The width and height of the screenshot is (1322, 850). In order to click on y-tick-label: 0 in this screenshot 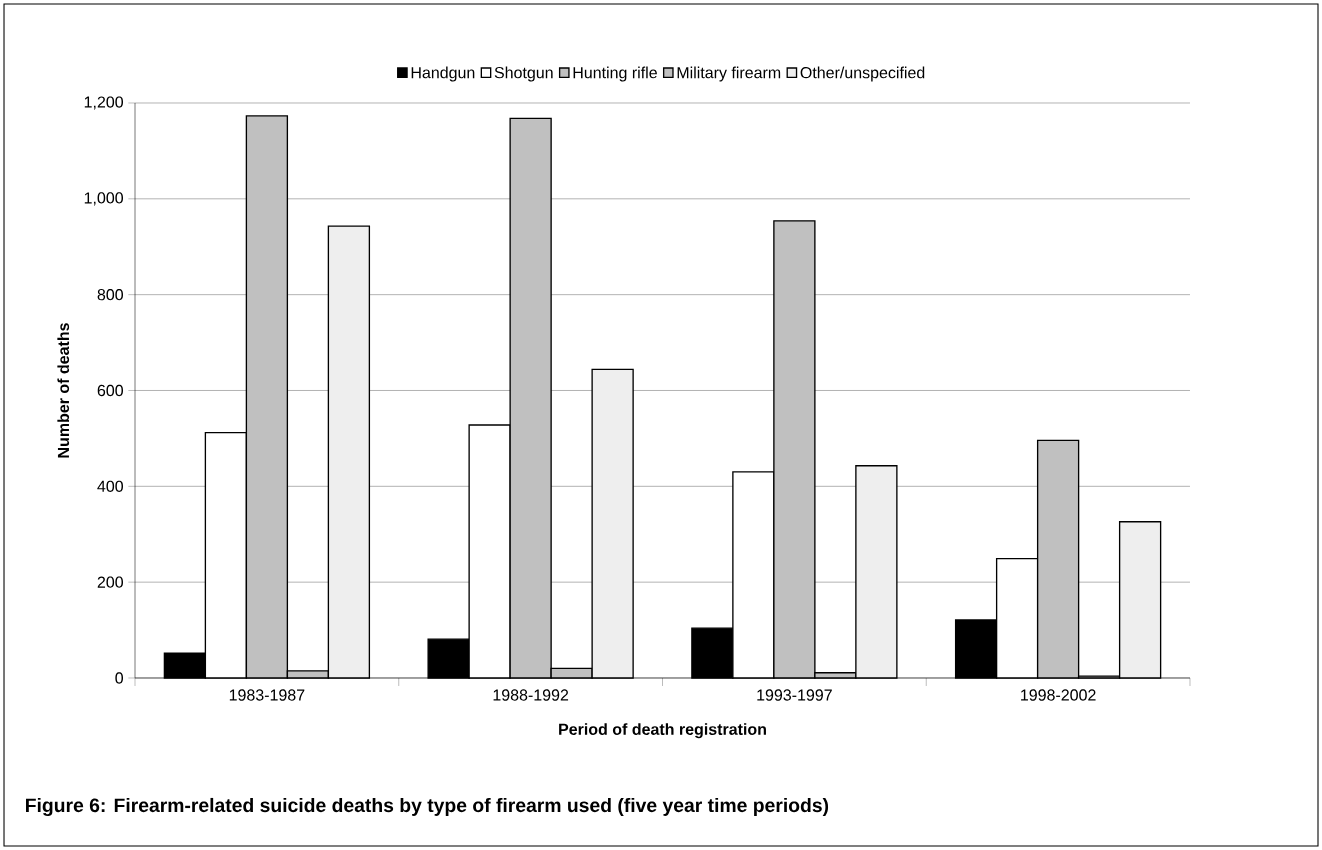, I will do `click(119, 678)`.